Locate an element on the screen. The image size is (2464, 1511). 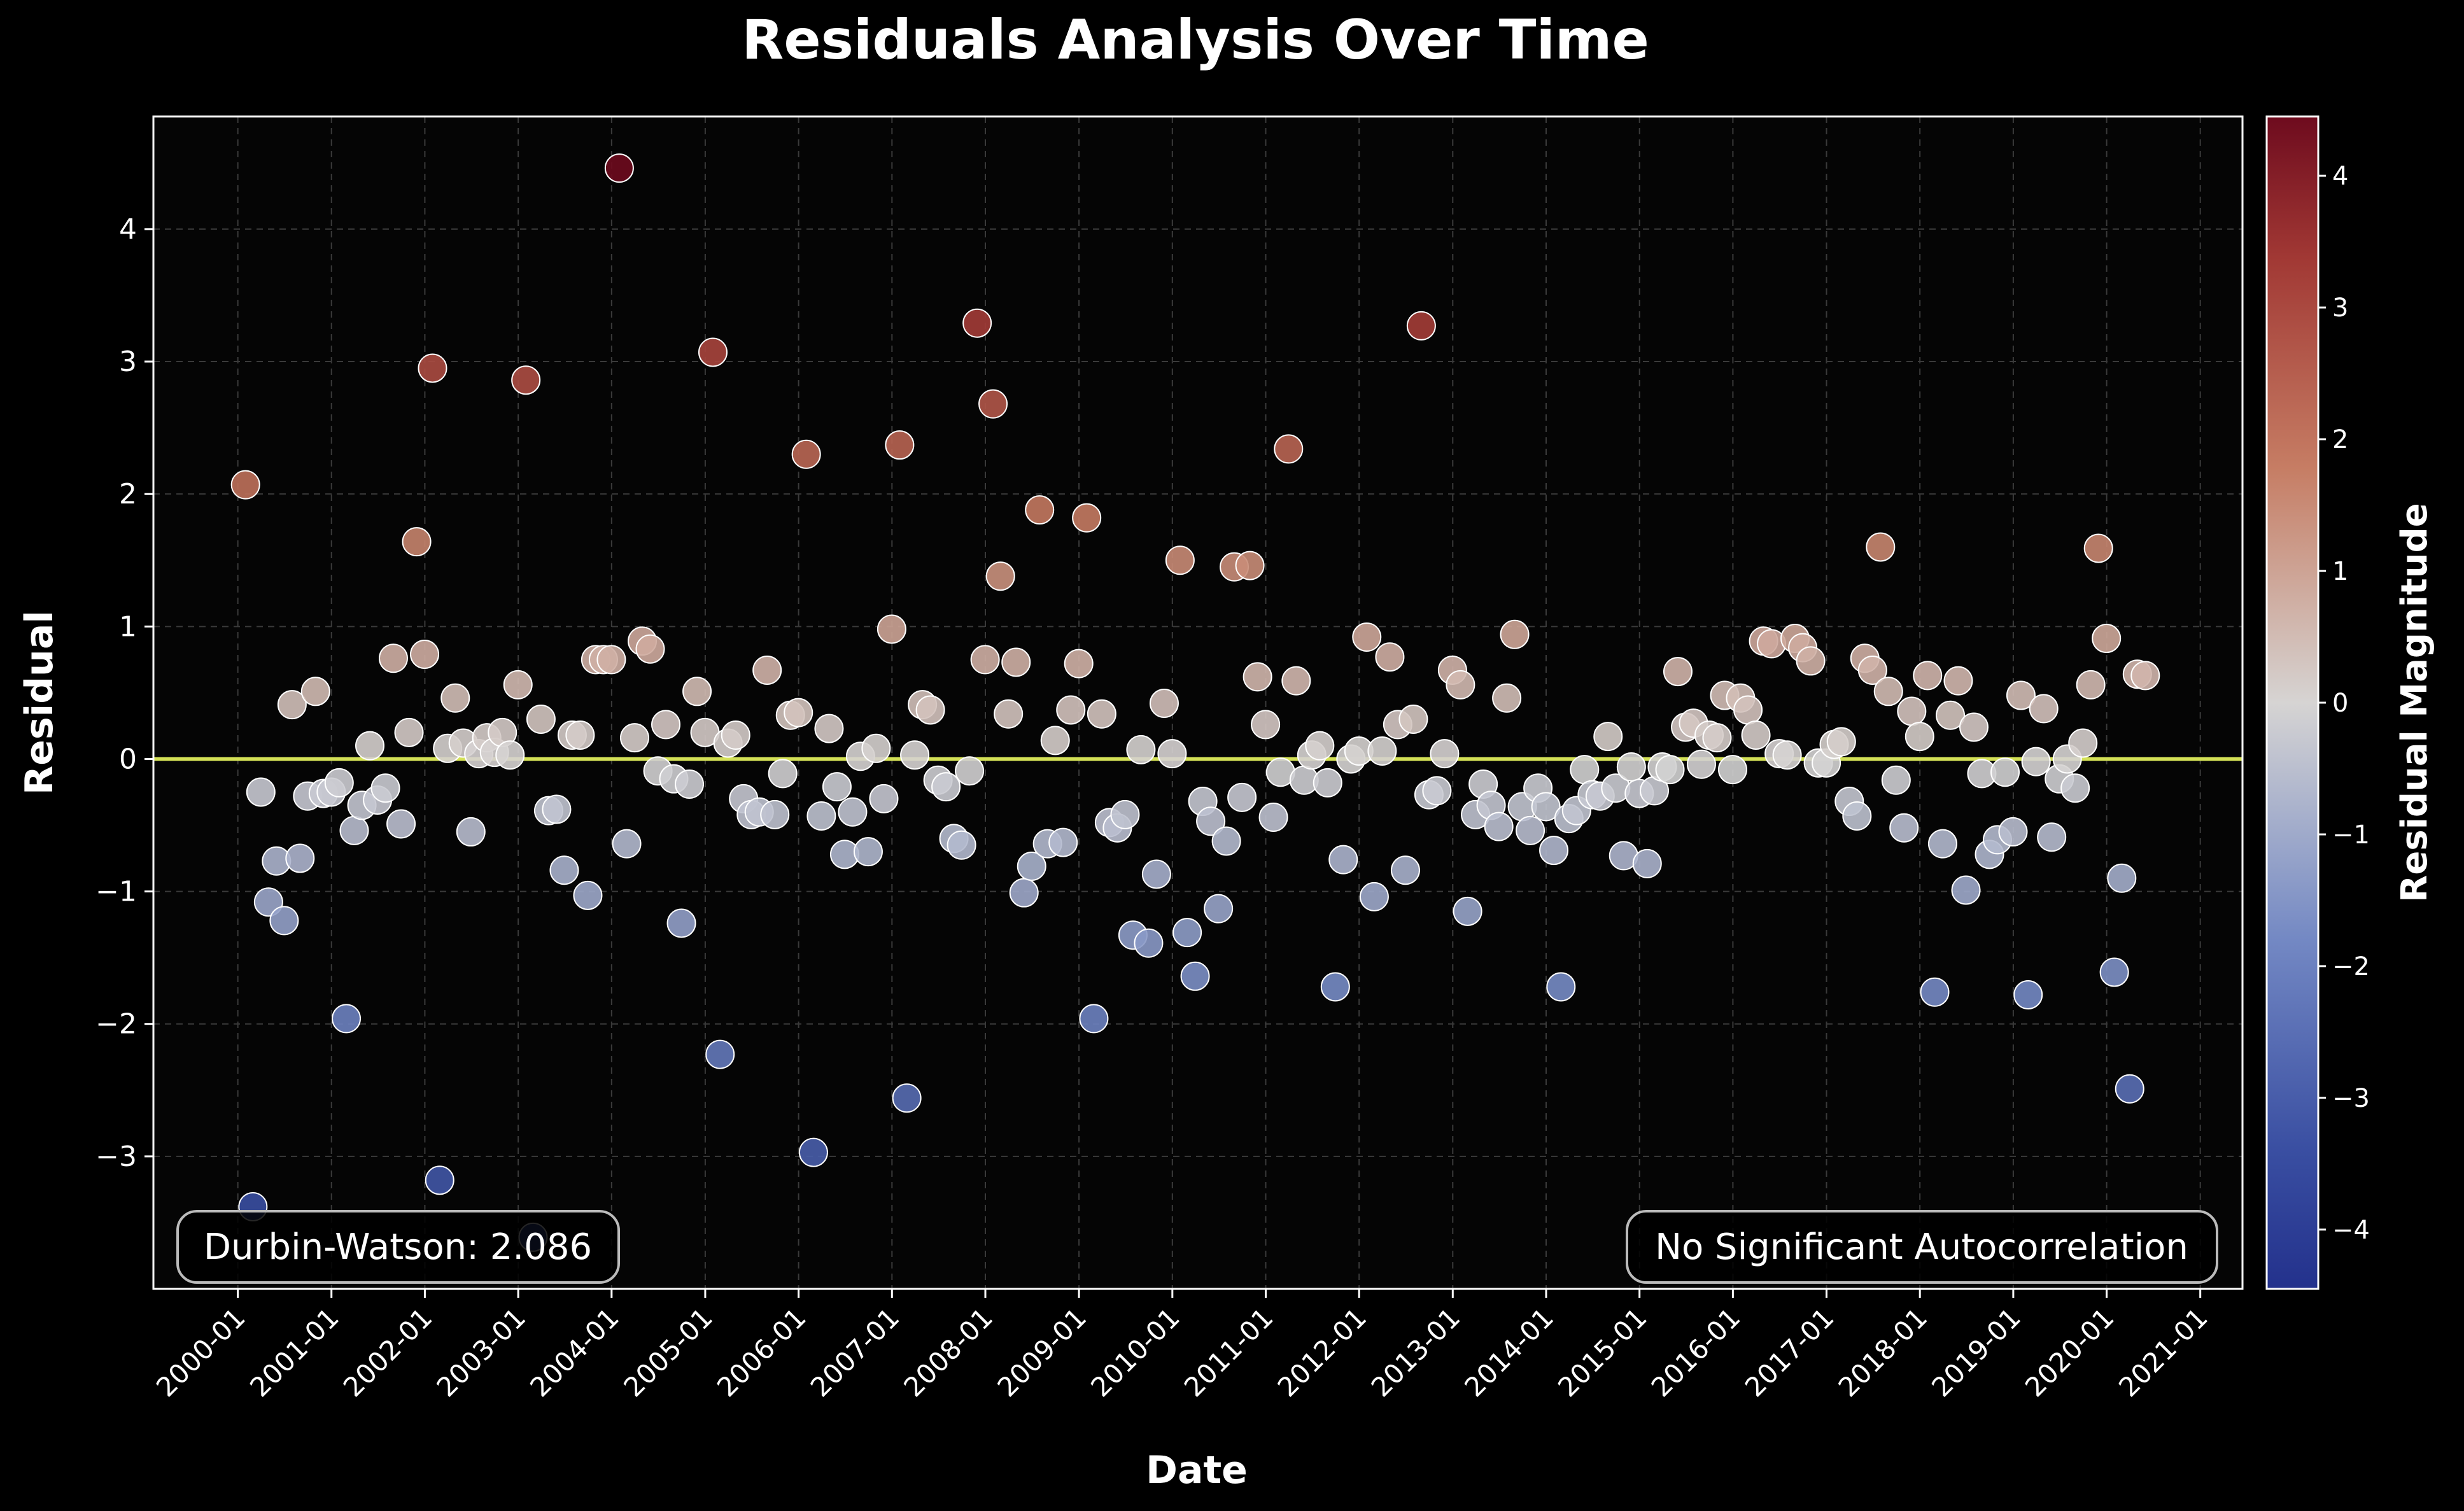
y-tick-label: 1 is located at coordinates (128, 627).